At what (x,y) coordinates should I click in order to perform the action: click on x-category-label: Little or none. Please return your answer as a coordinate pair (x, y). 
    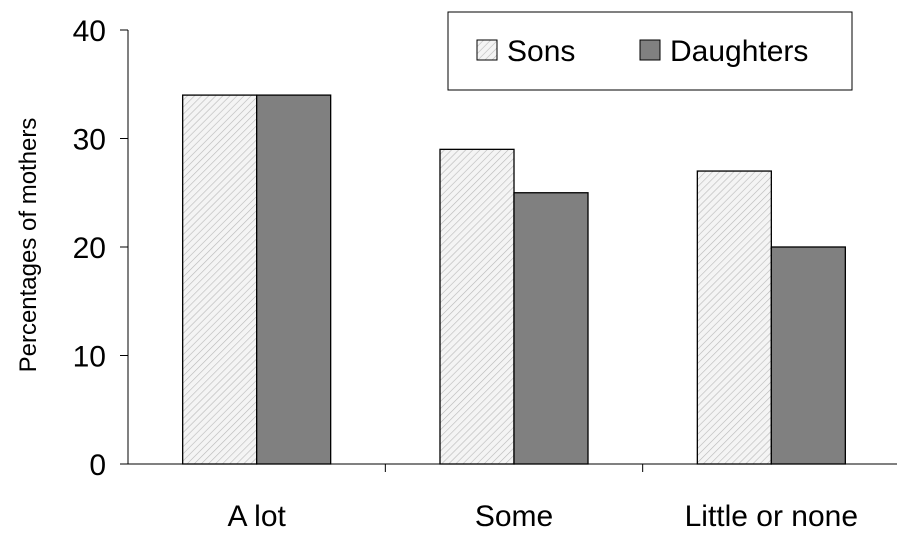
    Looking at the image, I should click on (771, 515).